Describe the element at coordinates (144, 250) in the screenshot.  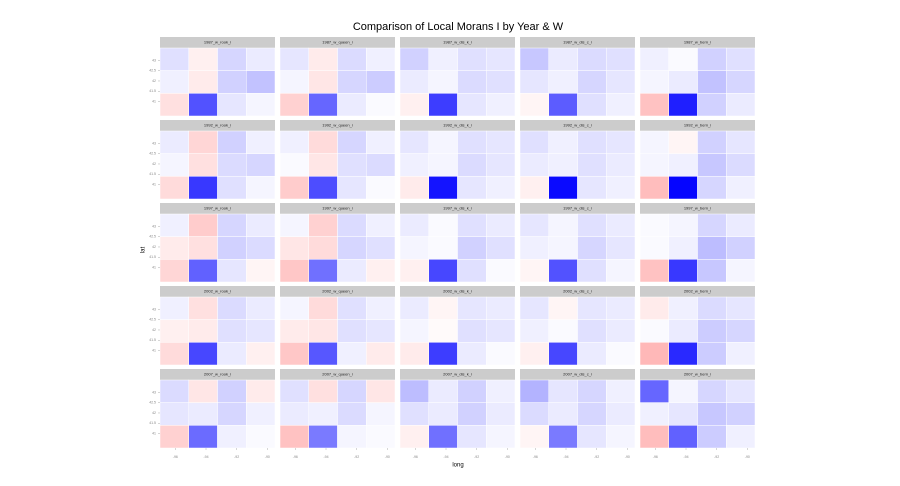
I see `y-axis-label: lat` at that location.